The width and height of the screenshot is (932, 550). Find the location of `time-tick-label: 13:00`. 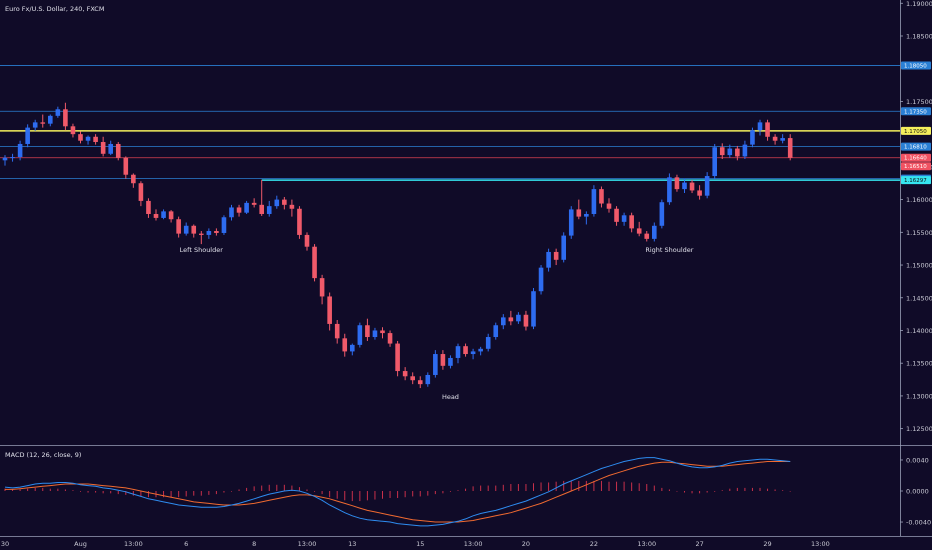

time-tick-label: 13:00 is located at coordinates (133, 544).